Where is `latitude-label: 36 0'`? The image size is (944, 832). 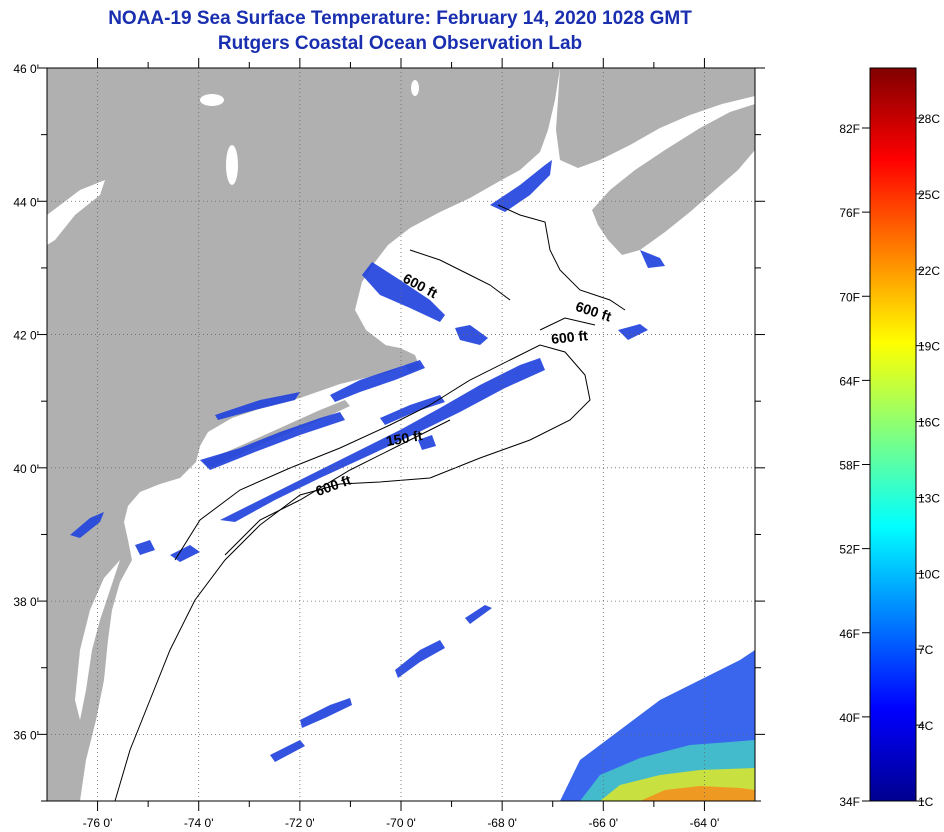
latitude-label: 36 0' is located at coordinates (26, 735).